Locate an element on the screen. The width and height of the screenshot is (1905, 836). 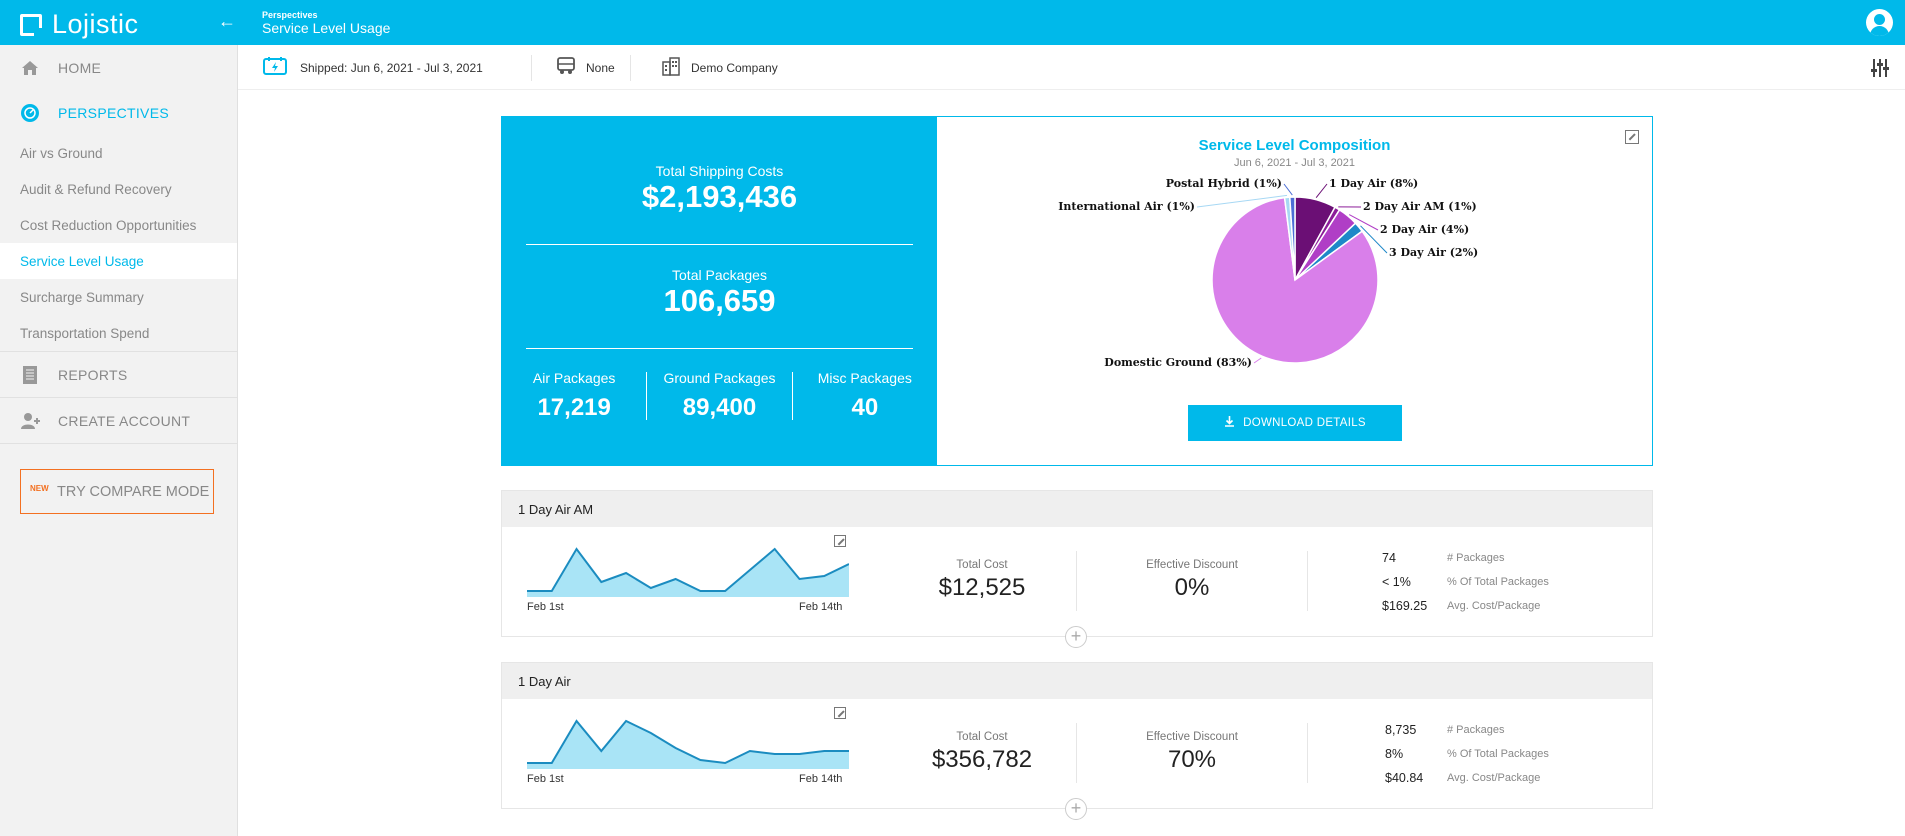
pct-row: 8% % Of Total Packages is located at coordinates (1467, 754).